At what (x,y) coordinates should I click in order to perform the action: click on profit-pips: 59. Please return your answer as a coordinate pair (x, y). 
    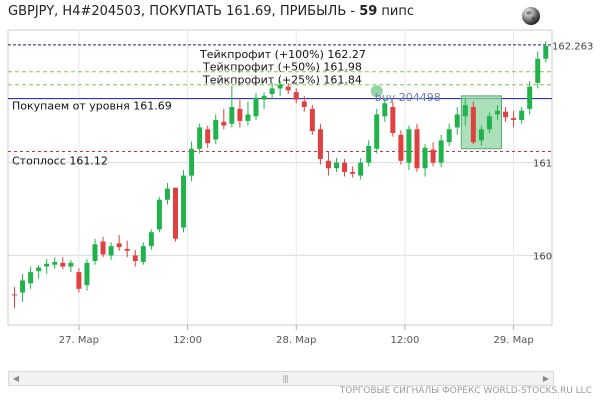
    Looking at the image, I should click on (368, 11).